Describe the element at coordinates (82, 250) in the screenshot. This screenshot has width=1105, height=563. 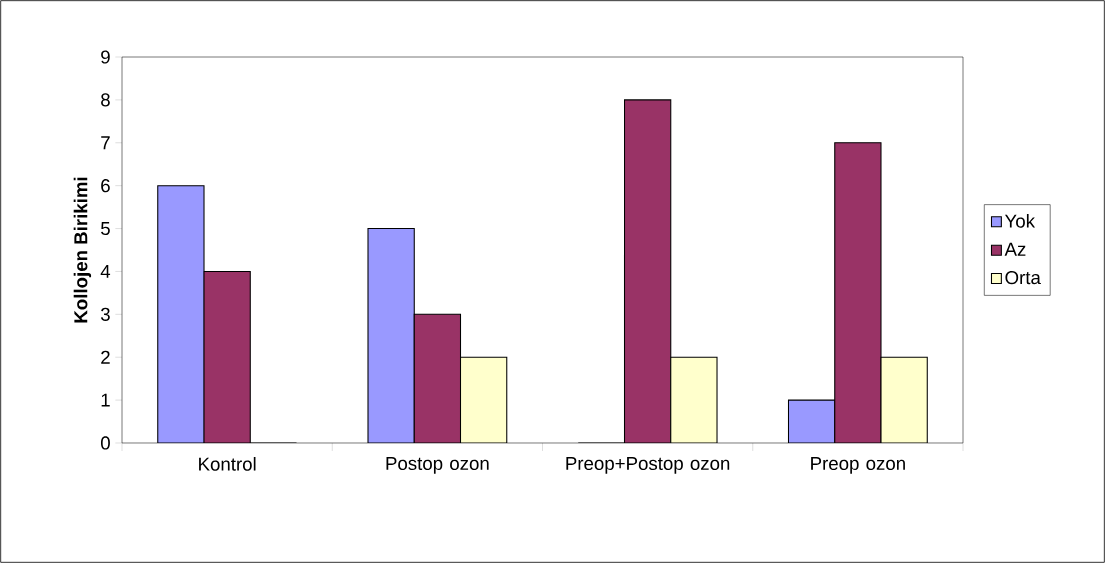
I see `y-axis-title: Kollojen Birikimi` at that location.